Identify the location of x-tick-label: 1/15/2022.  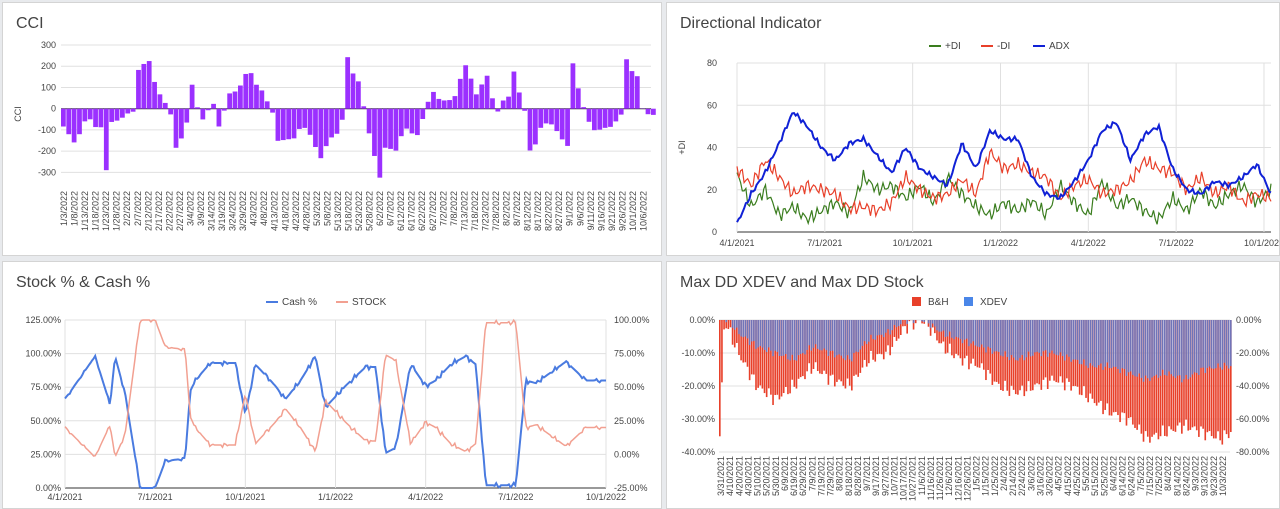
(986, 476).